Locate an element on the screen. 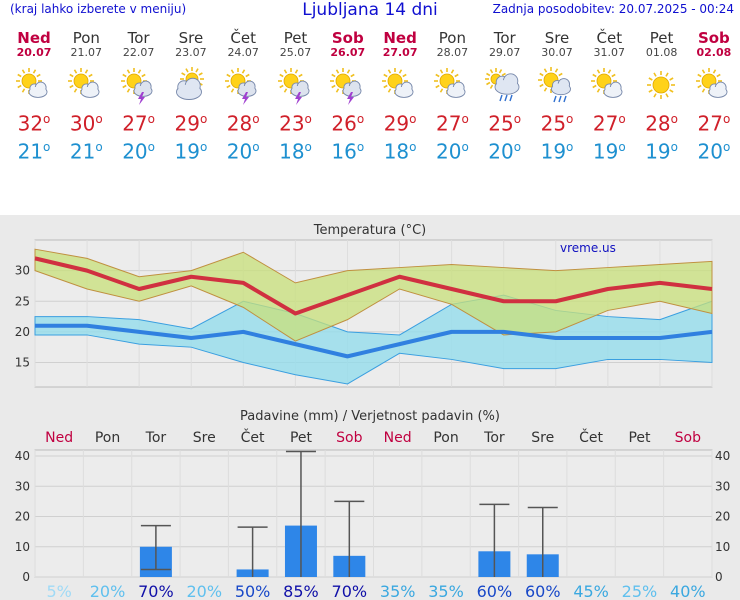 Image resolution: width=740 pixels, height=600 pixels. day-date: 25.07 is located at coordinates (295, 52).